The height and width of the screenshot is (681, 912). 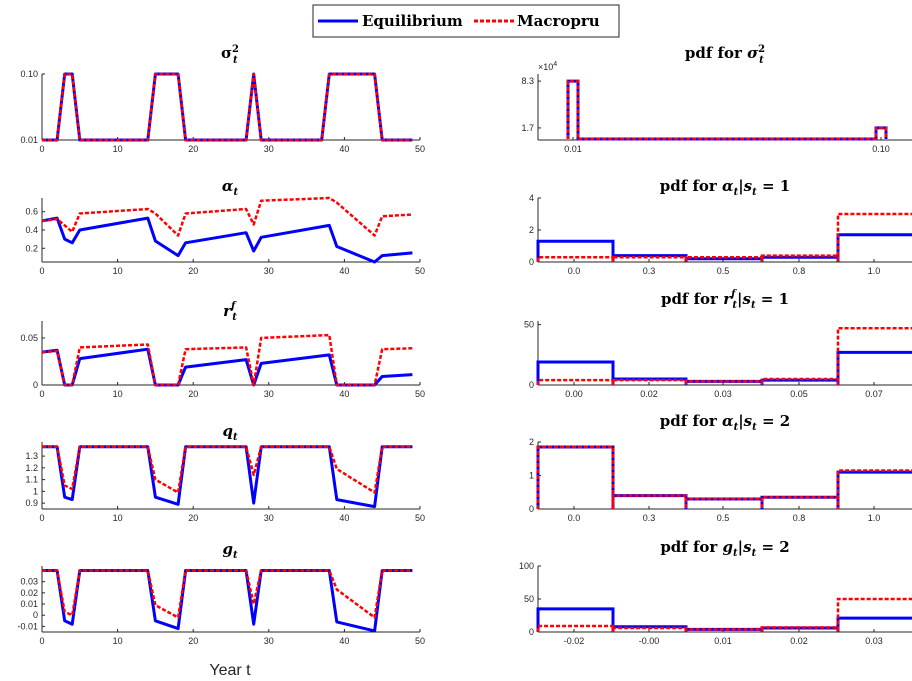 I want to click on pdf-alpha-s2-bars-equilibrium, so click(x=724, y=477).